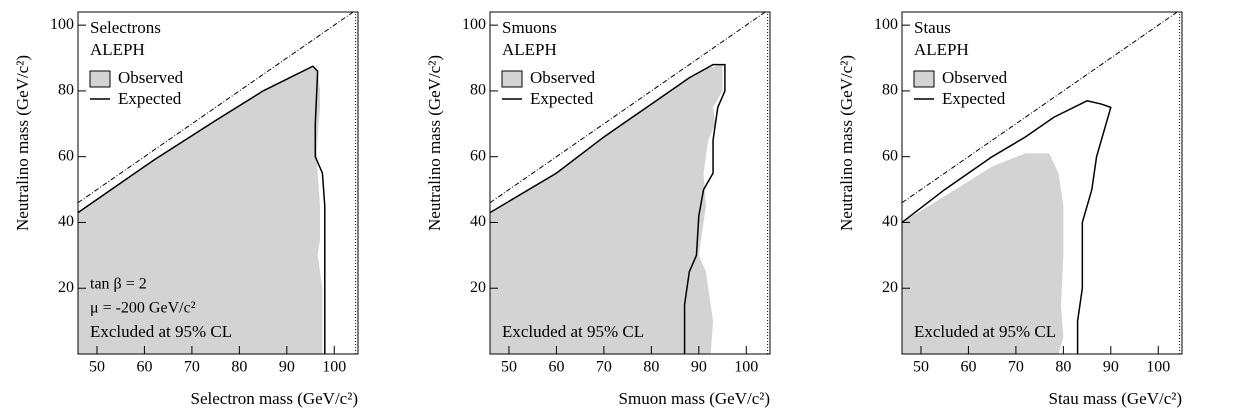 Image resolution: width=1234 pixels, height=413 pixels. What do you see at coordinates (529, 27) in the screenshot?
I see `panel-title: Smuons` at bounding box center [529, 27].